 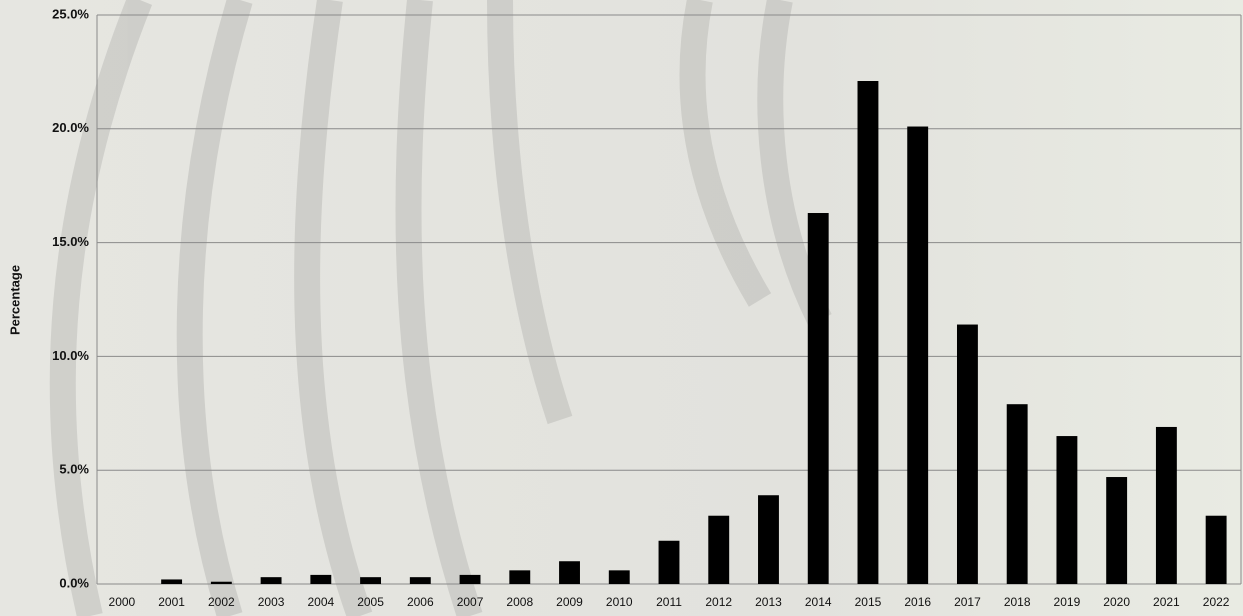 I want to click on y-tick-label: 20.0%, so click(x=70, y=127).